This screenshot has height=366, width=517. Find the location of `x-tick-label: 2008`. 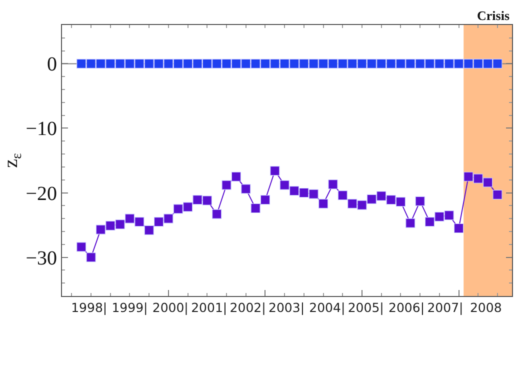

x-tick-label: 2008 is located at coordinates (486, 307).